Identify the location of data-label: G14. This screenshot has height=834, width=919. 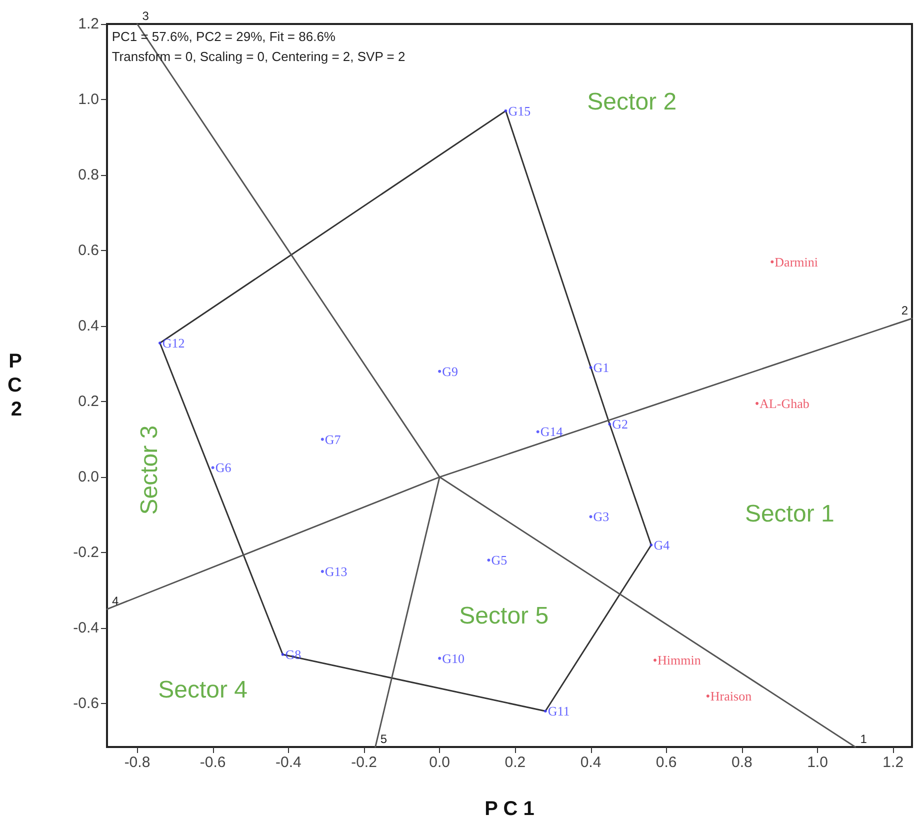
(552, 432).